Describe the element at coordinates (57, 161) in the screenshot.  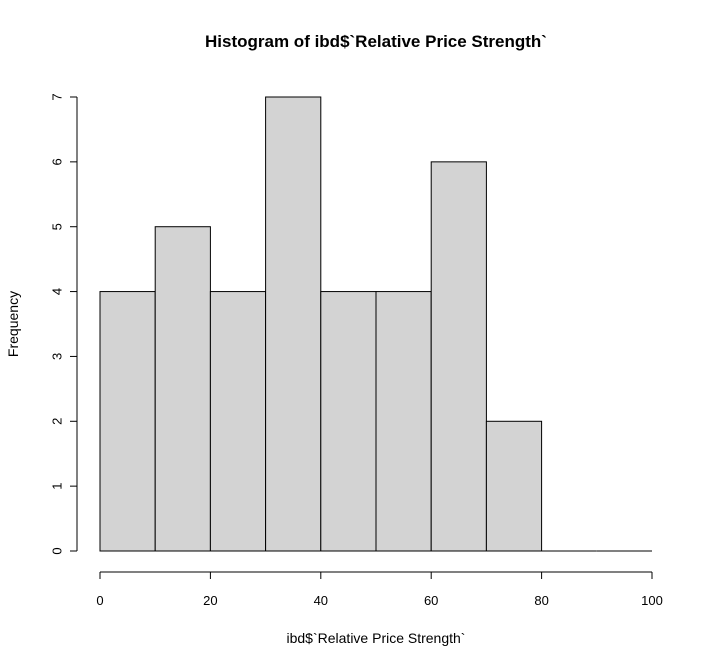
I see `y-tick-label: 6` at that location.